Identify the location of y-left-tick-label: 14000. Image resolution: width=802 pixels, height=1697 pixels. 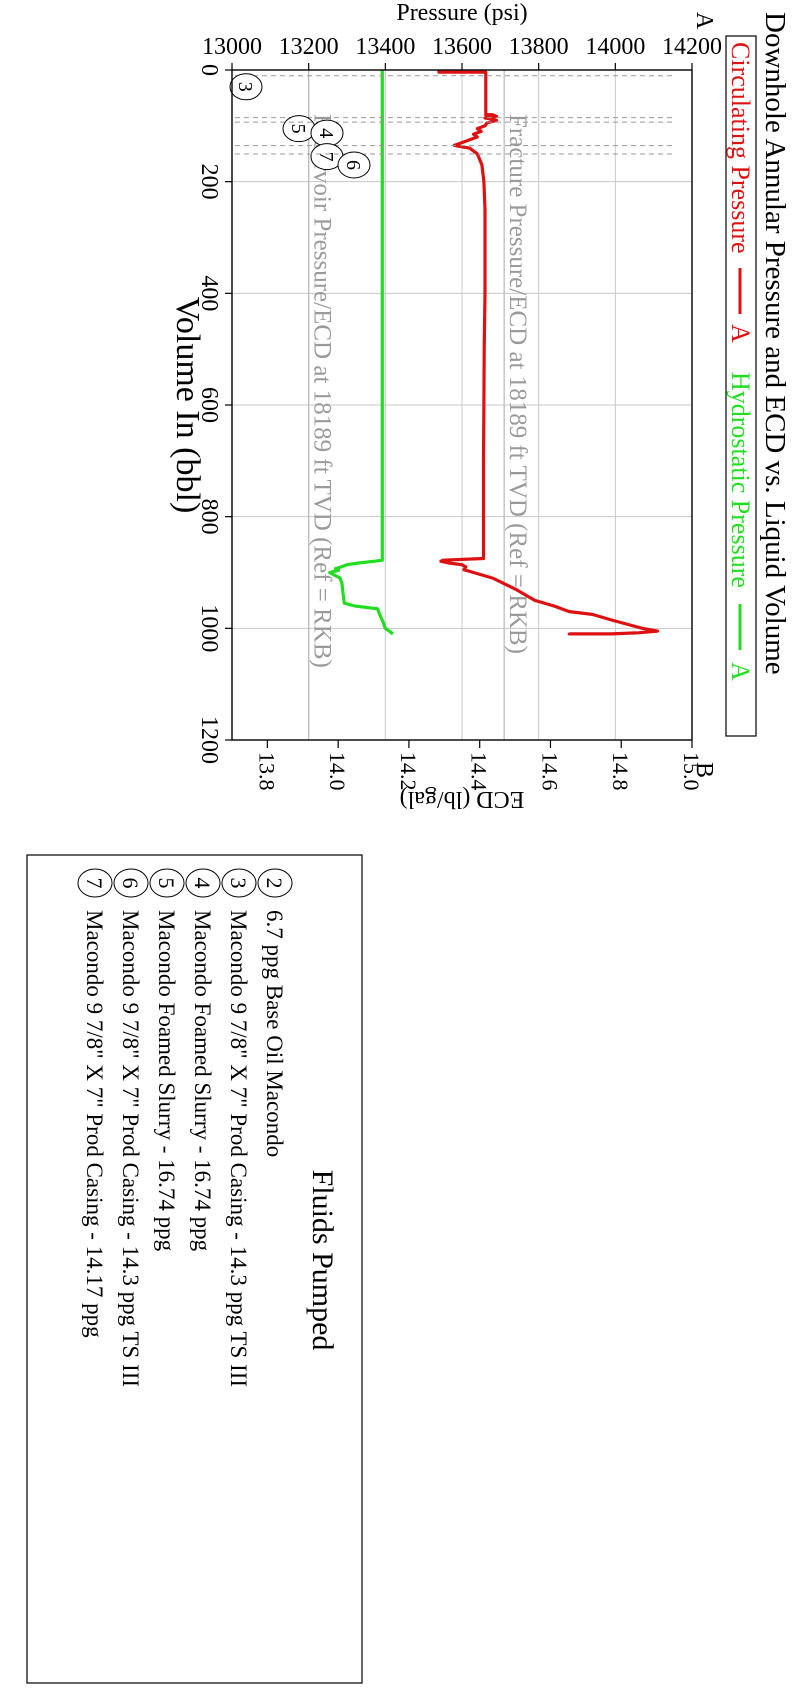
(615, 47).